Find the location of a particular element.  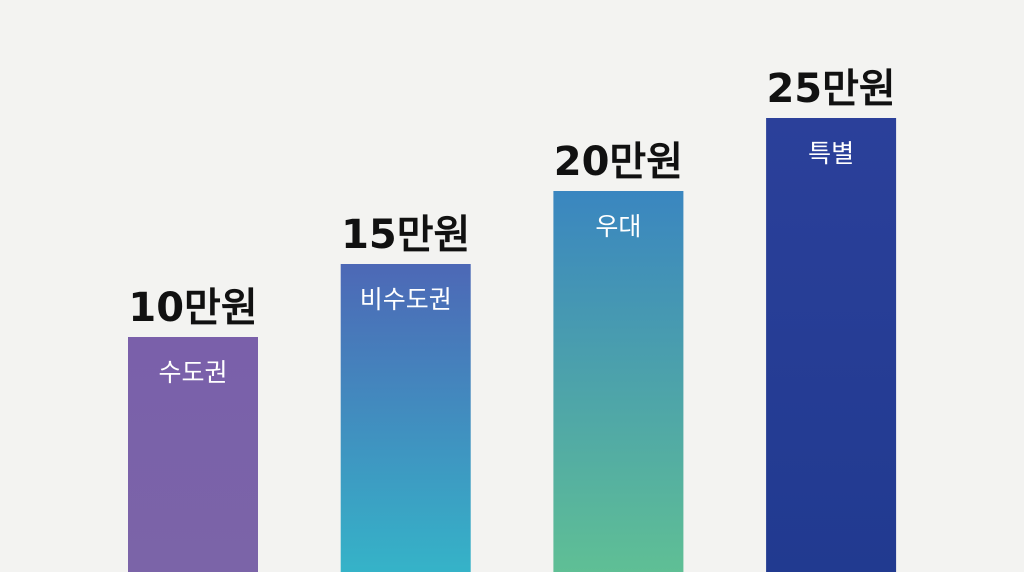

value-label: 10만원 is located at coordinates (192, 308).